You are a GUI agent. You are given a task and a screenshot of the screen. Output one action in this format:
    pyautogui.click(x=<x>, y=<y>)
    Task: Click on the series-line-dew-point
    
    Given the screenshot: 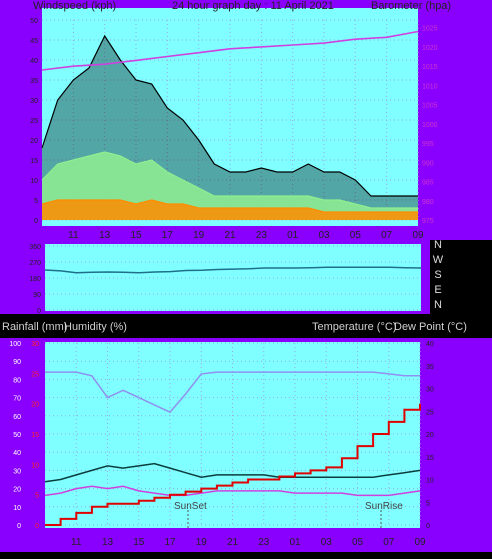 What is the action you would take?
    pyautogui.click(x=232, y=491)
    